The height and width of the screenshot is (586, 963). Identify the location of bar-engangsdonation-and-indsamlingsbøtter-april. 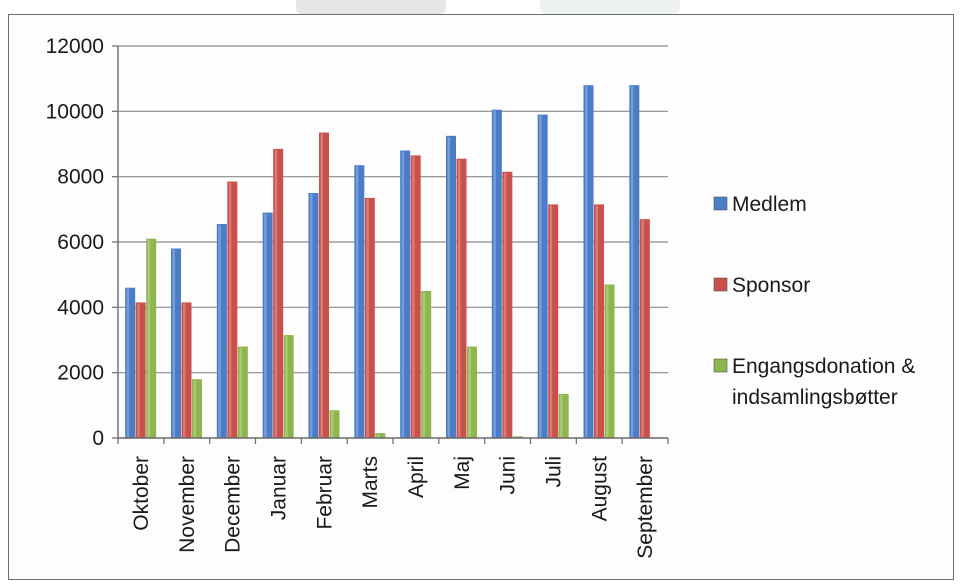
(426, 364).